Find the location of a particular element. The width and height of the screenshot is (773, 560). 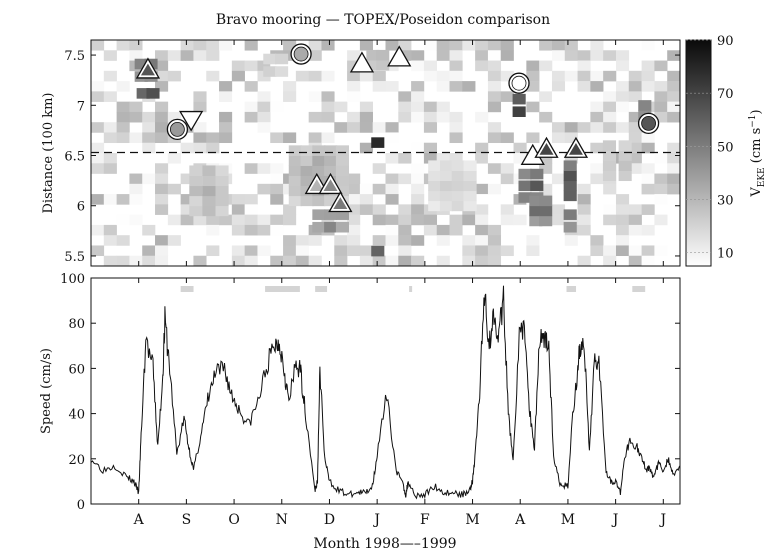

colorbar: 10 30 50 70 90 VEKE (cm s−1) is located at coordinates (726, 150).